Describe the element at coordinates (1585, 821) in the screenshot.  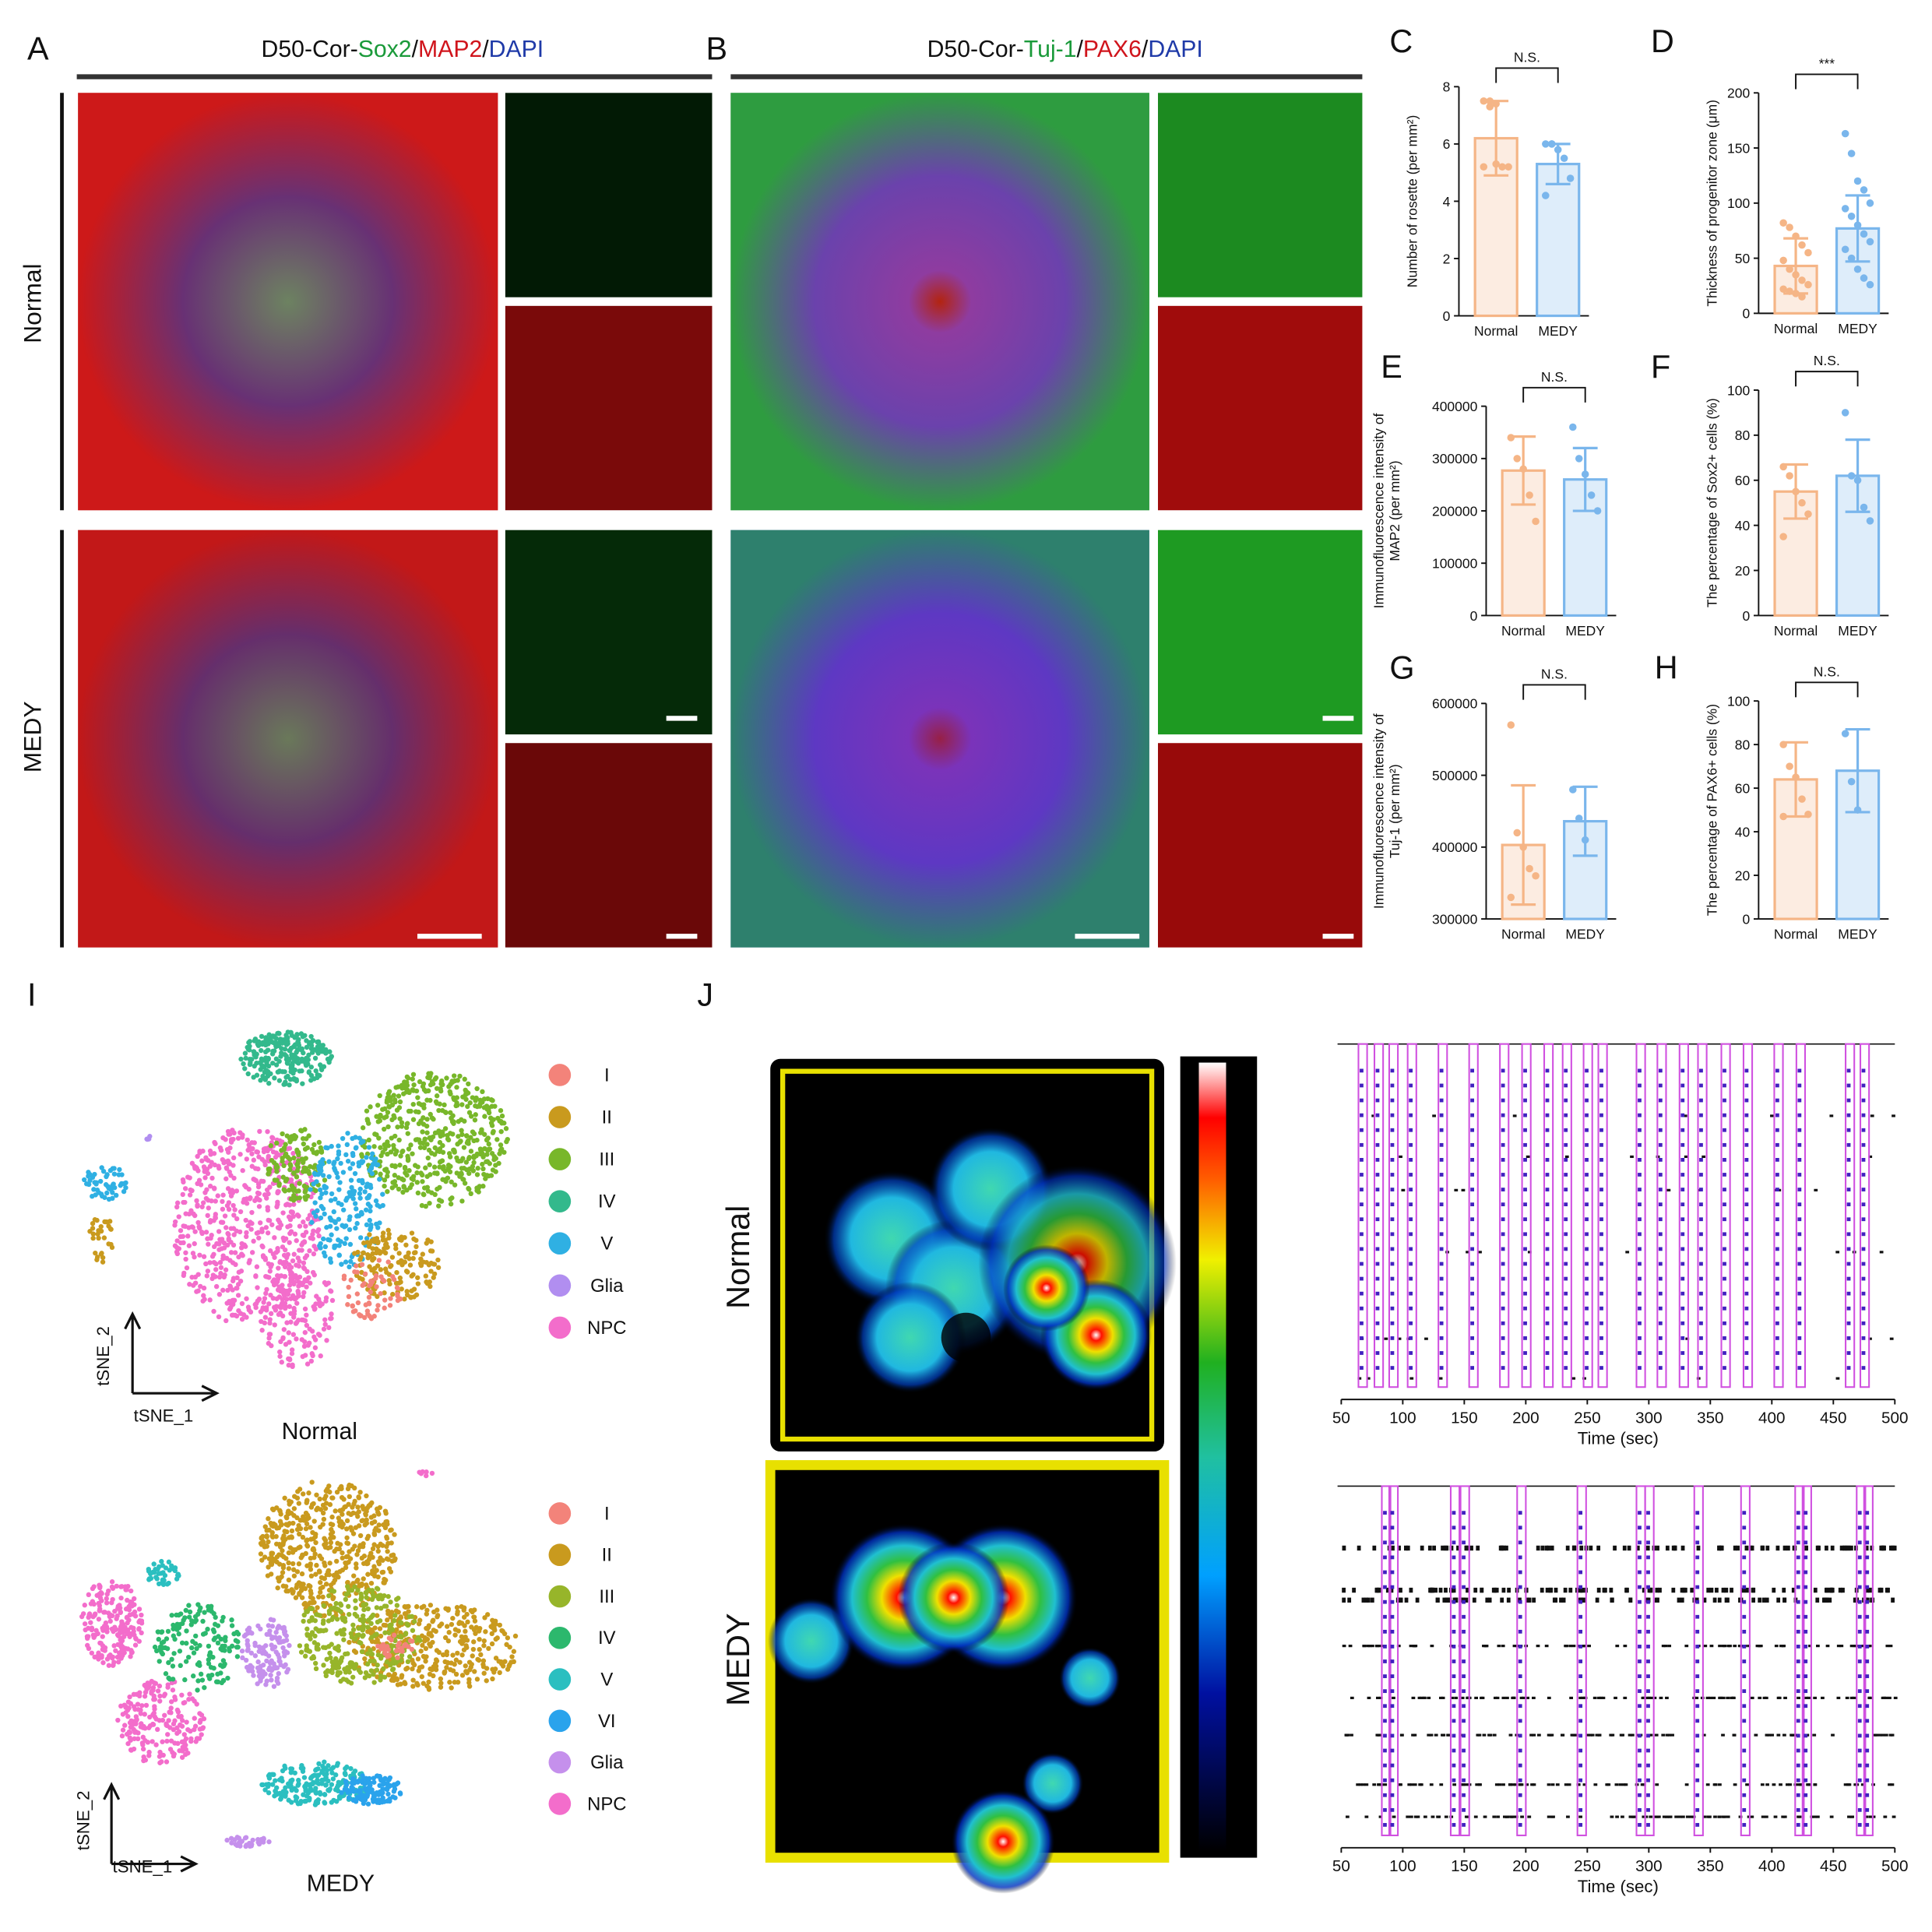
I see `error-bar` at that location.